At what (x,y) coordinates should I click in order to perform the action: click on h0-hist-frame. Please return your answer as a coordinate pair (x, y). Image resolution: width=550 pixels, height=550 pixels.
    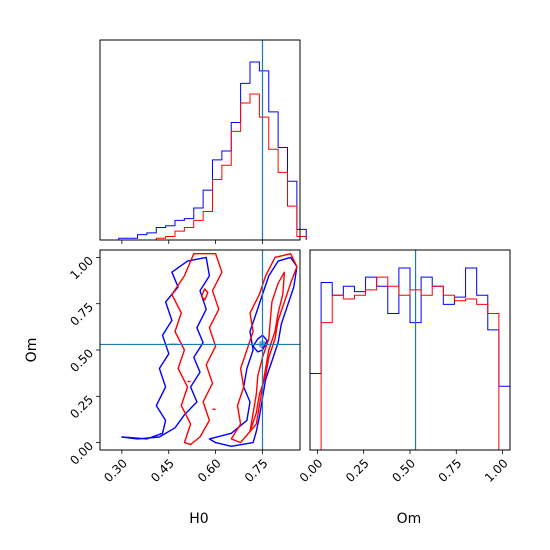
    Looking at the image, I should click on (200, 140).